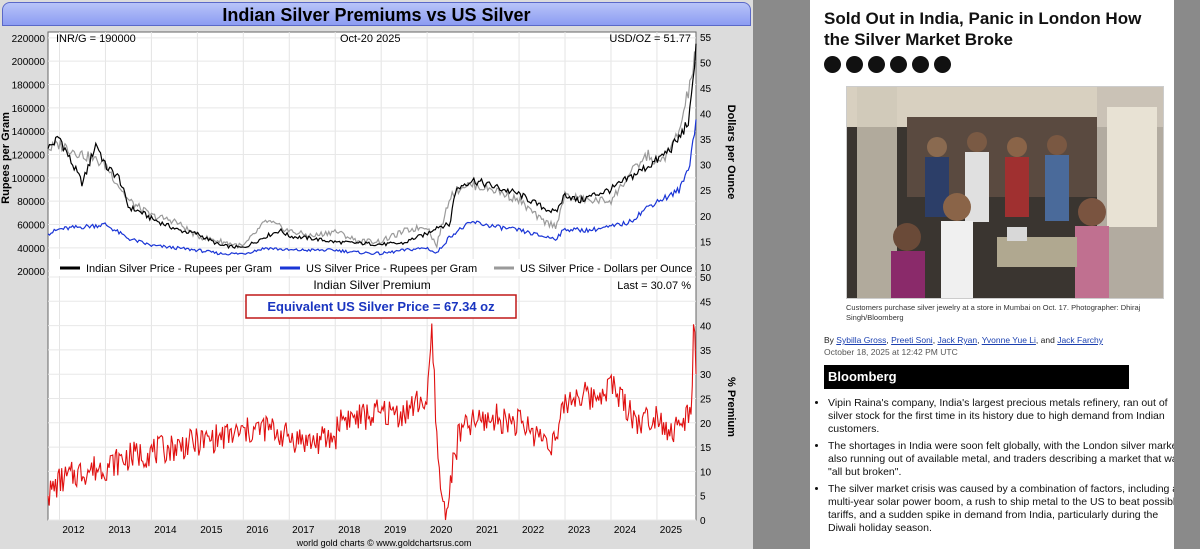 This screenshot has height=549, width=1200. I want to click on lower-y-tick-label: 25, so click(706, 400).